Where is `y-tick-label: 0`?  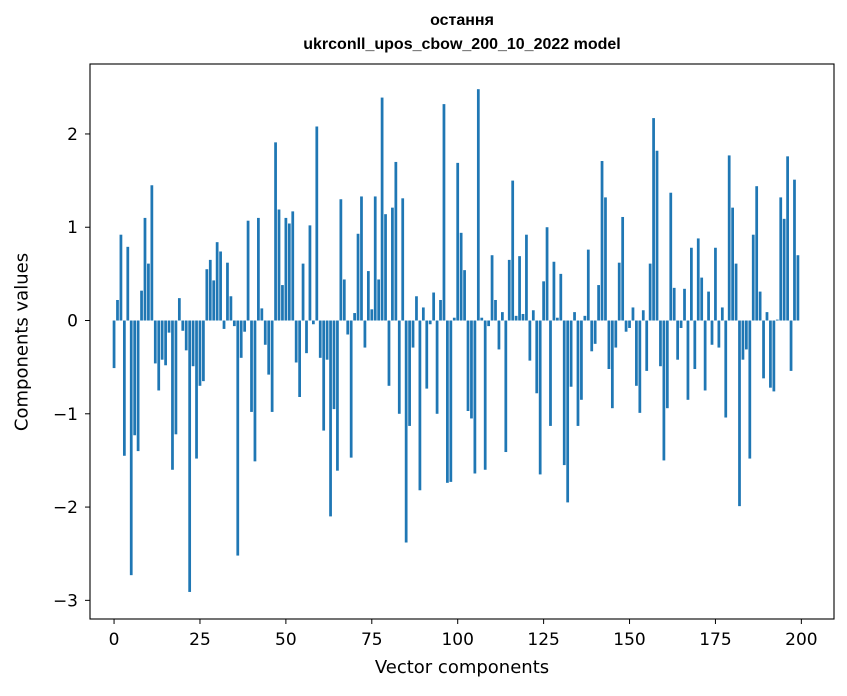 y-tick-label: 0 is located at coordinates (72, 322).